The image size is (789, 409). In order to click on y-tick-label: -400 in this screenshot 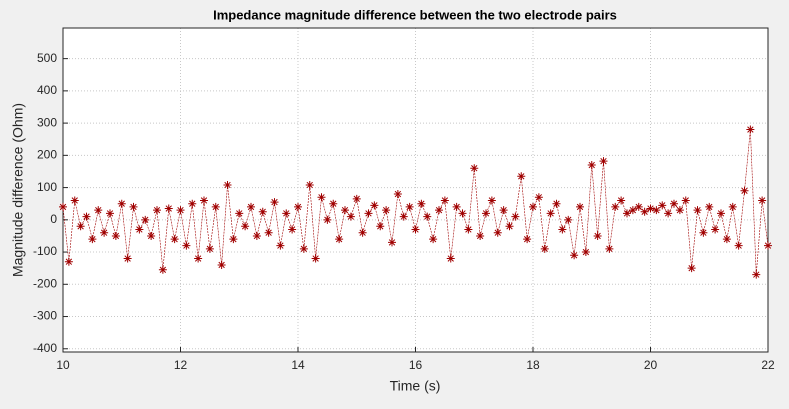, I will do `click(45, 348)`.